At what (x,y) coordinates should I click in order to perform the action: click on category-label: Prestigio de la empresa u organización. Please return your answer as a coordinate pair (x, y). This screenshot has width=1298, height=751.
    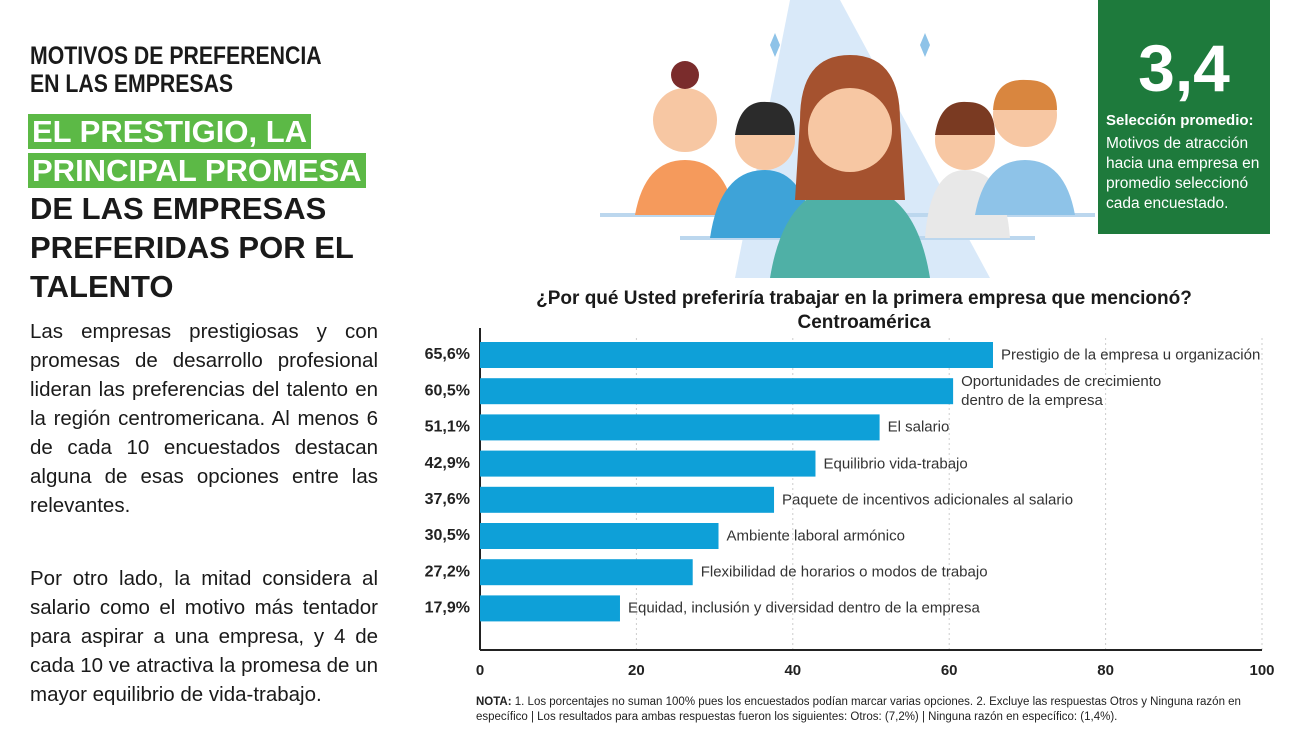
    Looking at the image, I should click on (1130, 355).